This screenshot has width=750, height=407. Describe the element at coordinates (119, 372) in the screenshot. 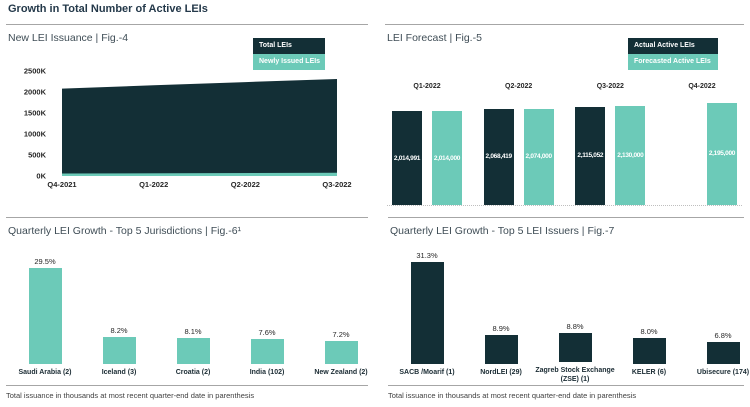

I see `x-axis-label: Iceland (3)` at that location.